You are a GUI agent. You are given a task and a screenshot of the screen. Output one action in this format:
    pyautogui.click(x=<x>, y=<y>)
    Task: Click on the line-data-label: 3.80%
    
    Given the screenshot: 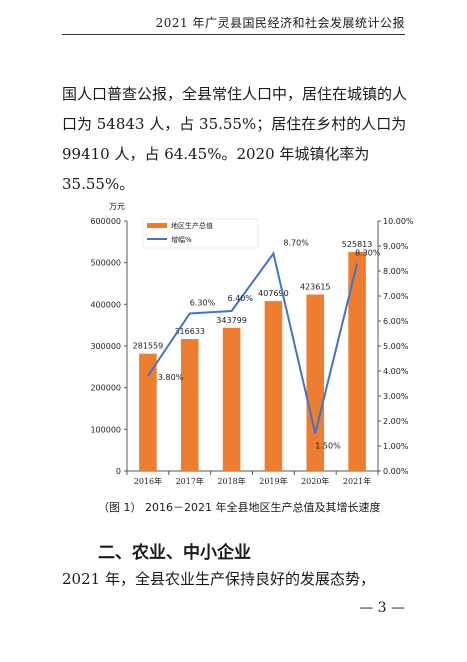 What is the action you would take?
    pyautogui.click(x=171, y=377)
    